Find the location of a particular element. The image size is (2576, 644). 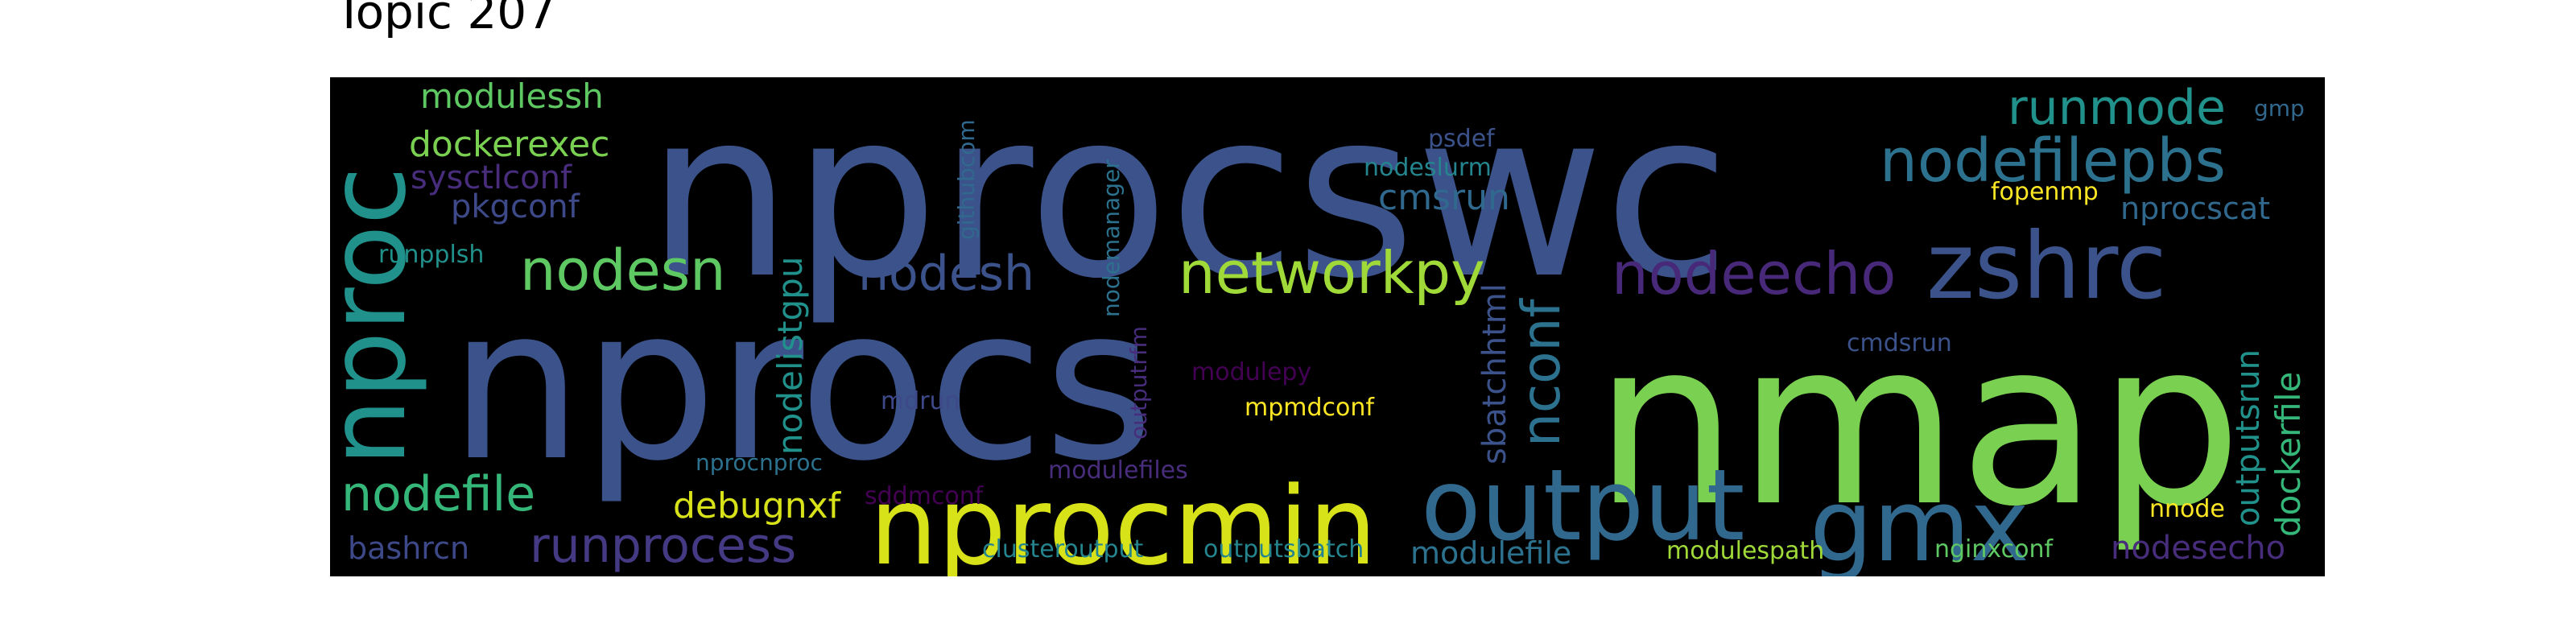

cloud-word: nodesn is located at coordinates (623, 270).